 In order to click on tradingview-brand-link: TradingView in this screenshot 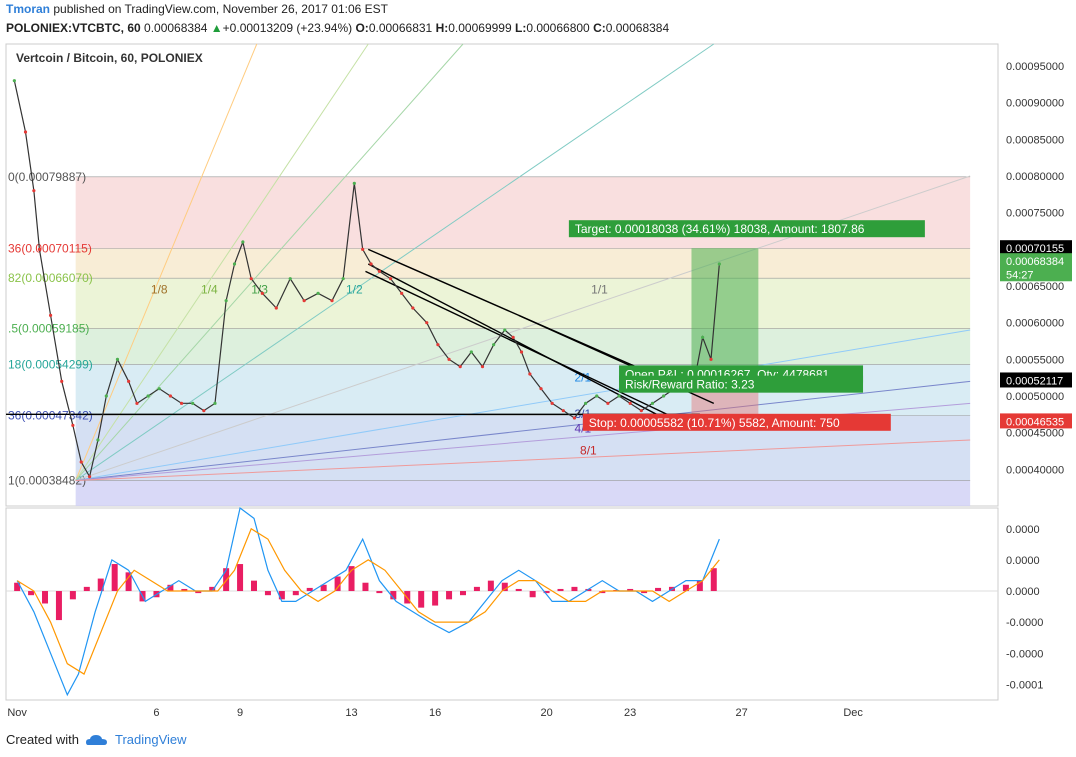, I will do `click(150, 739)`.